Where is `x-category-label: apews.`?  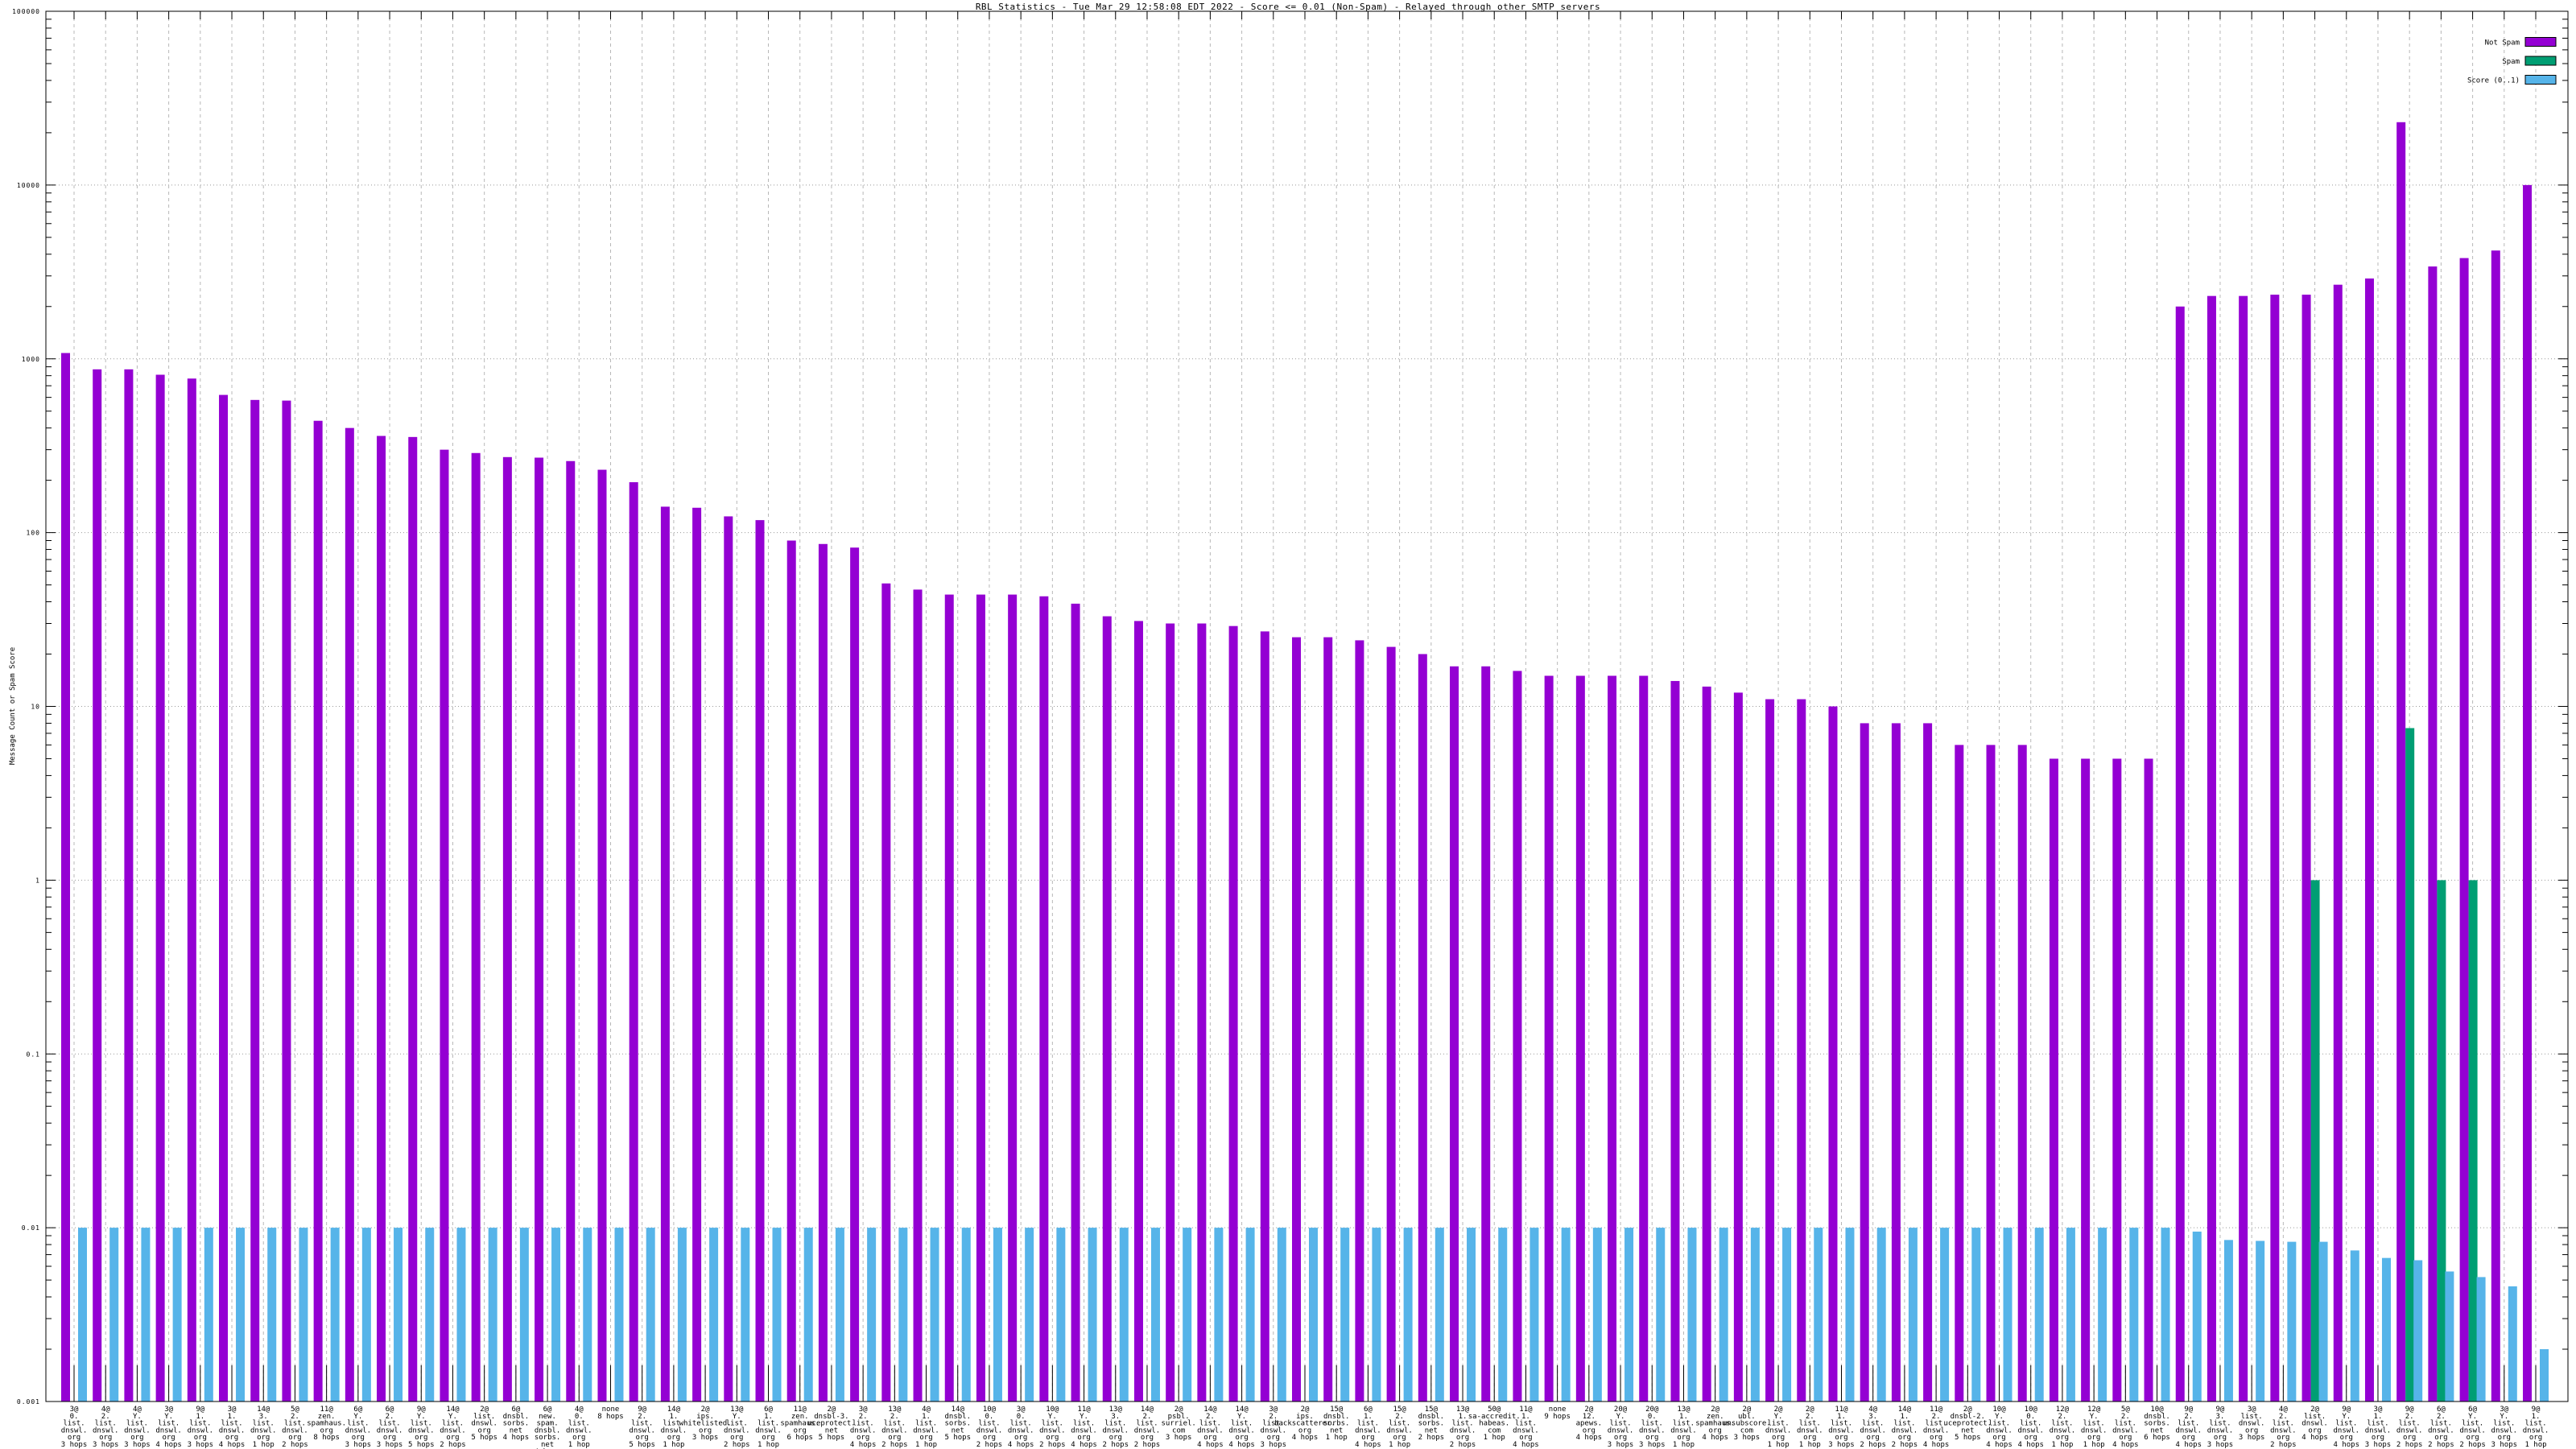
x-category-label: apews. is located at coordinates (1589, 1424).